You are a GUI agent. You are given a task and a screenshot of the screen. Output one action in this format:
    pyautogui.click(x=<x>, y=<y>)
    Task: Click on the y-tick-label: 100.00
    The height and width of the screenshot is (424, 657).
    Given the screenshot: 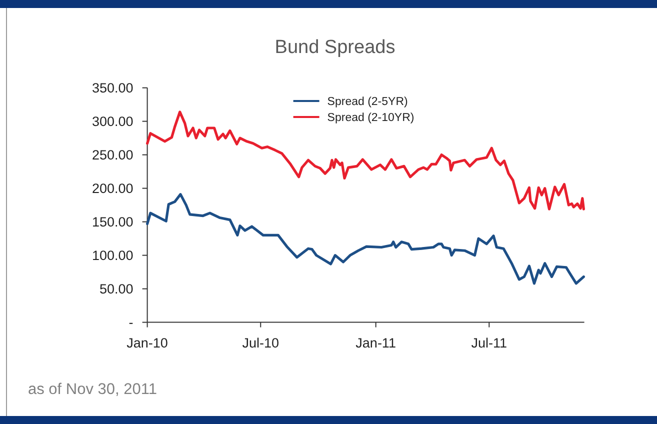 What is the action you would take?
    pyautogui.click(x=113, y=256)
    